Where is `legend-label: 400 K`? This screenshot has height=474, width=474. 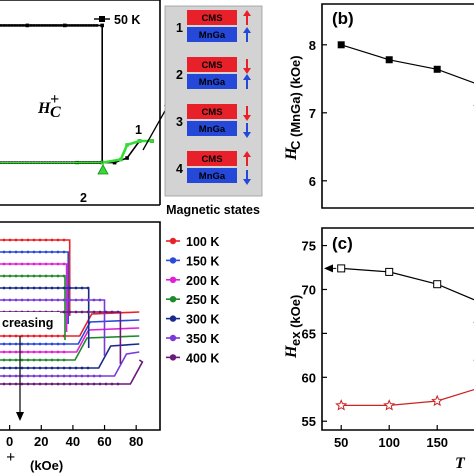
legend-label: 400 K is located at coordinates (202, 358).